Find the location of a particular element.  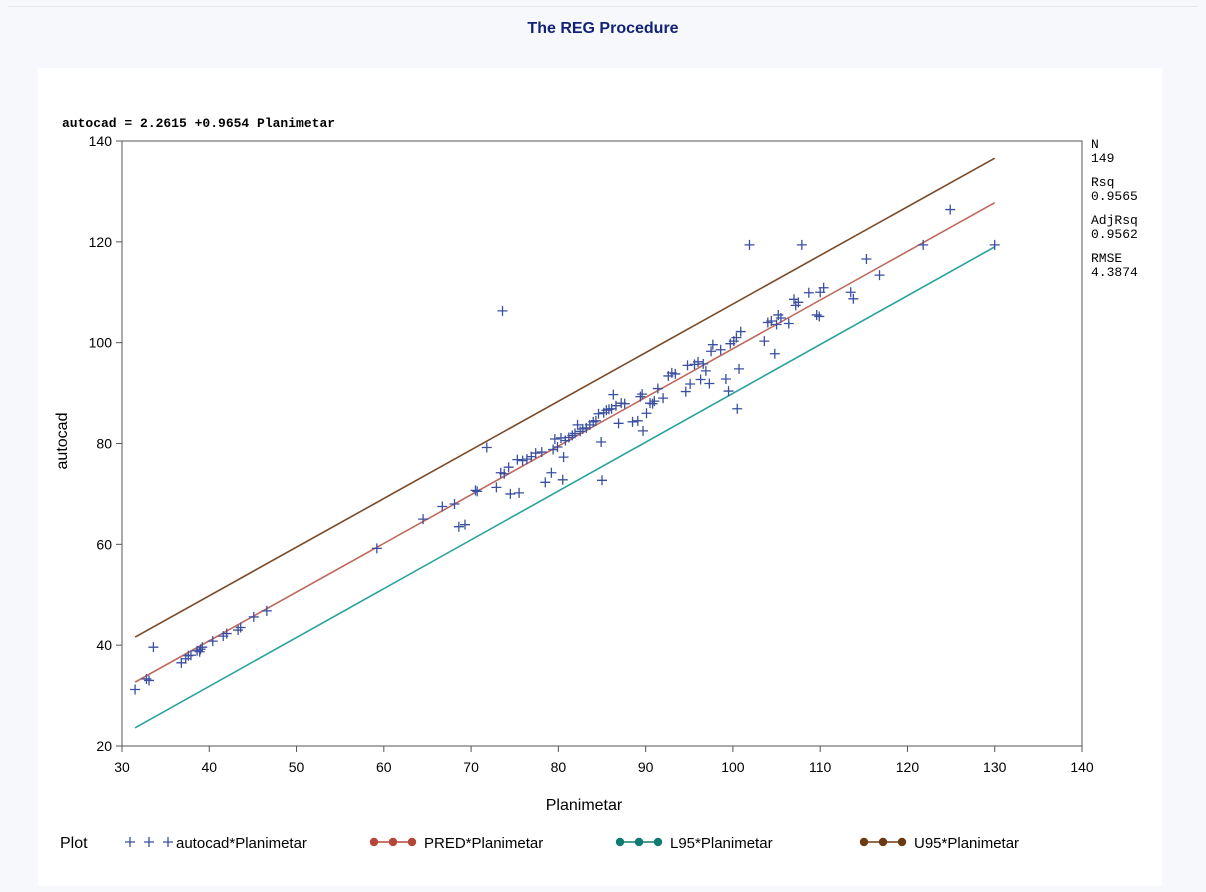

legend-entry-label: U95*Planimetar is located at coordinates (966, 843).